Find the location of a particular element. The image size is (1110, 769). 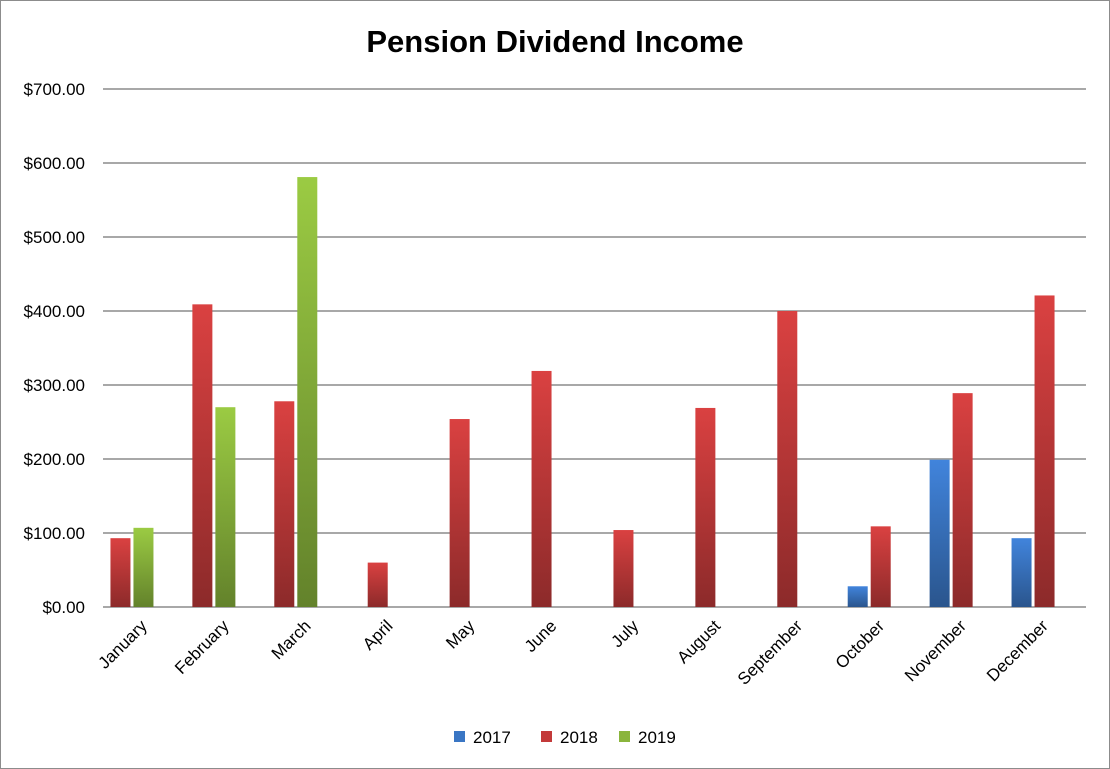

y-tick-label: $100.00 is located at coordinates (54, 533).